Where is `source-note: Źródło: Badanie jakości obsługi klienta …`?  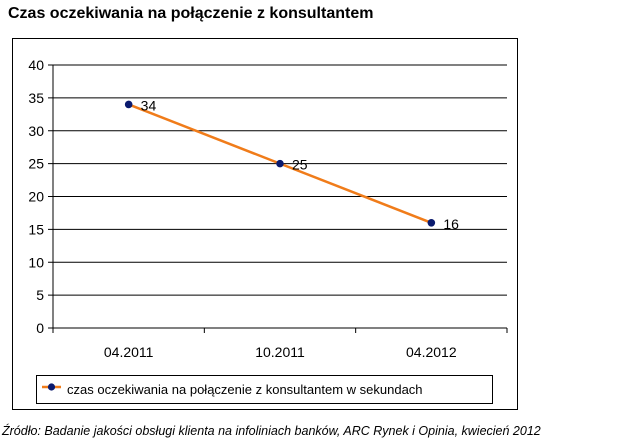
source-note: Źródło: Badanie jakości obsługi klienta … is located at coordinates (271, 431).